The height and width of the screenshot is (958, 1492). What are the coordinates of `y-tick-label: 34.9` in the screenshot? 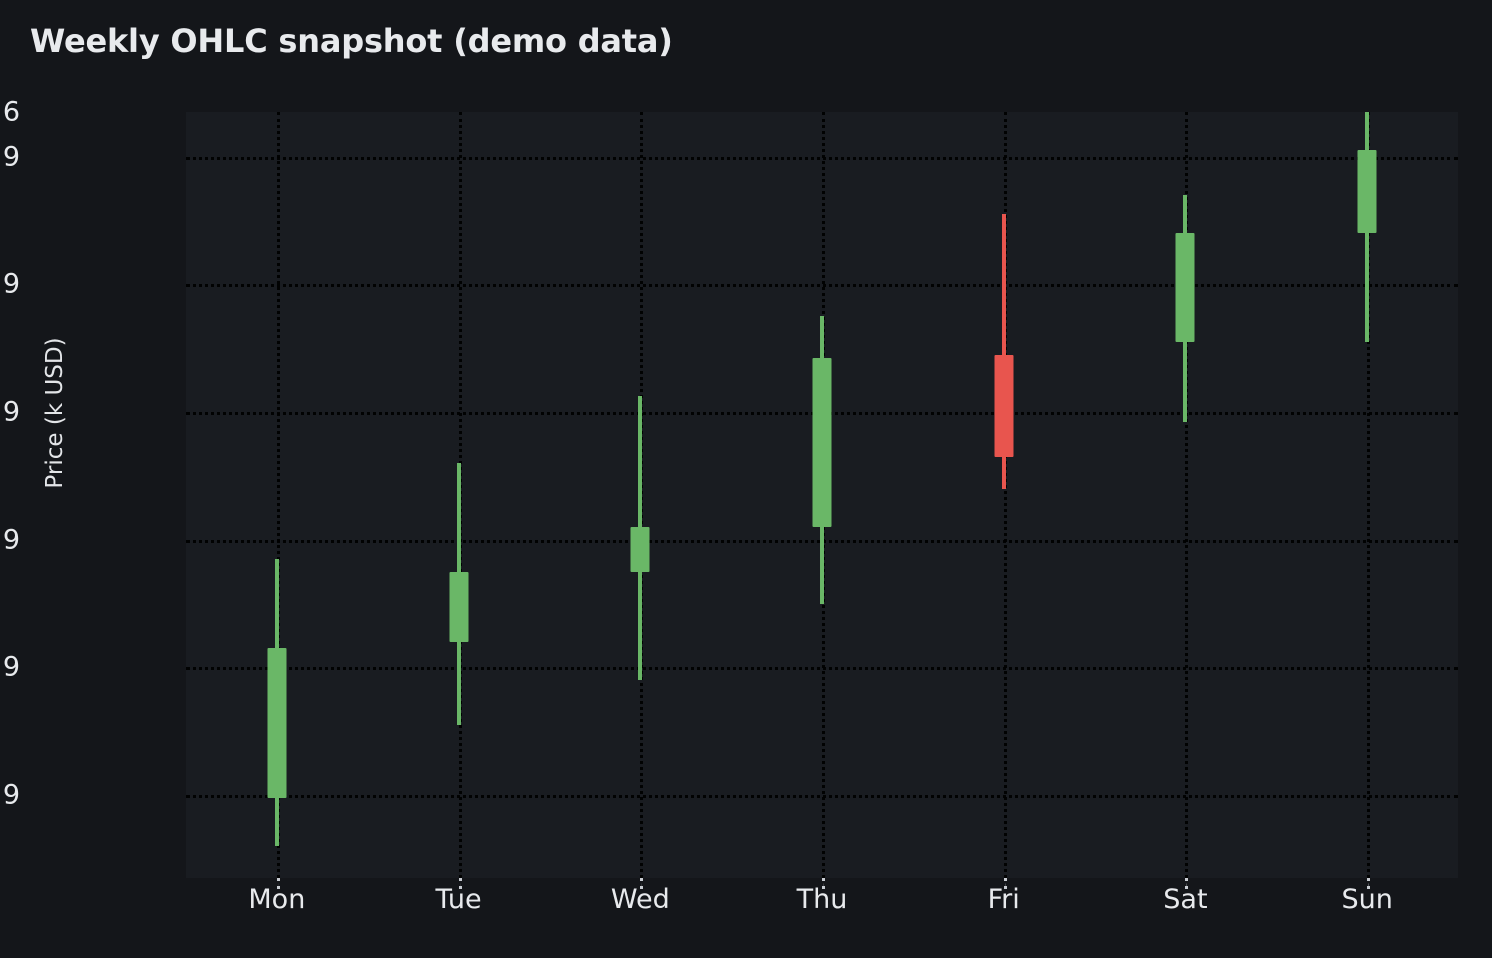 It's located at (10, 157).